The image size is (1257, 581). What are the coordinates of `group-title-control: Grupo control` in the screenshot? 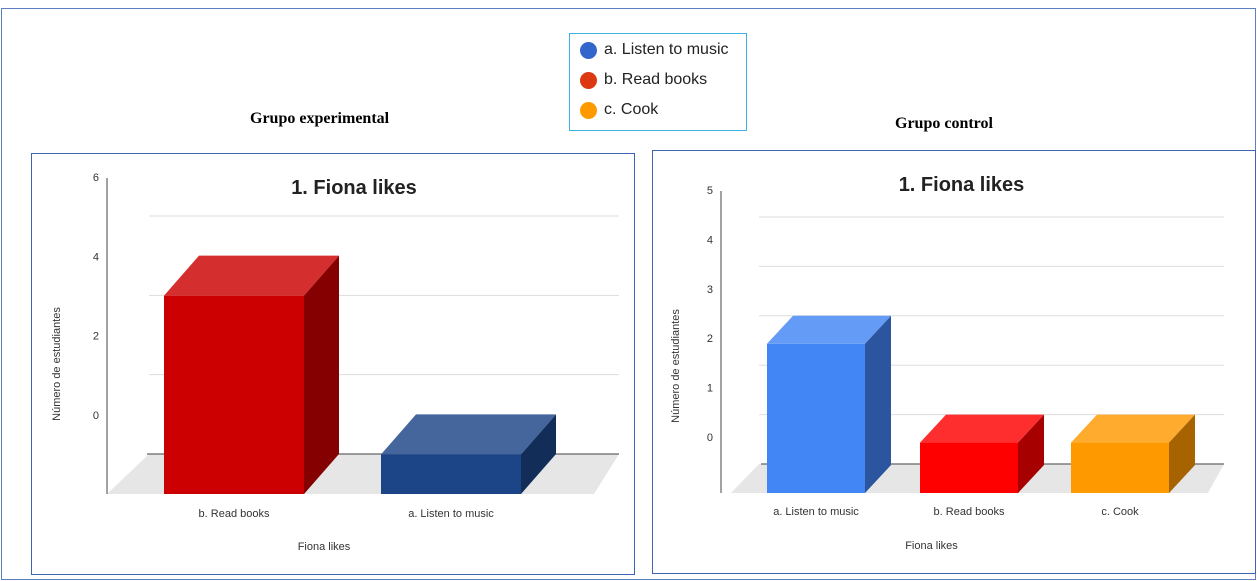 It's located at (944, 123).